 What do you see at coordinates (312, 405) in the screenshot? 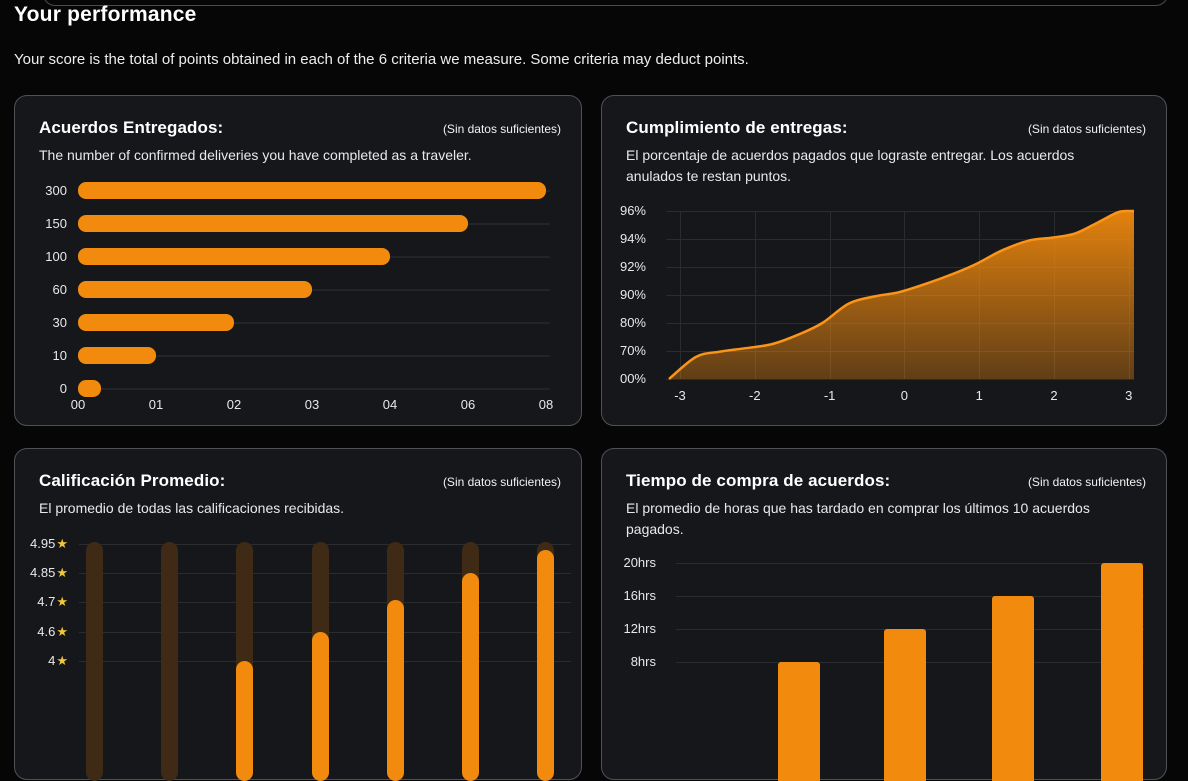
I see `axis-tick-label: 03` at bounding box center [312, 405].